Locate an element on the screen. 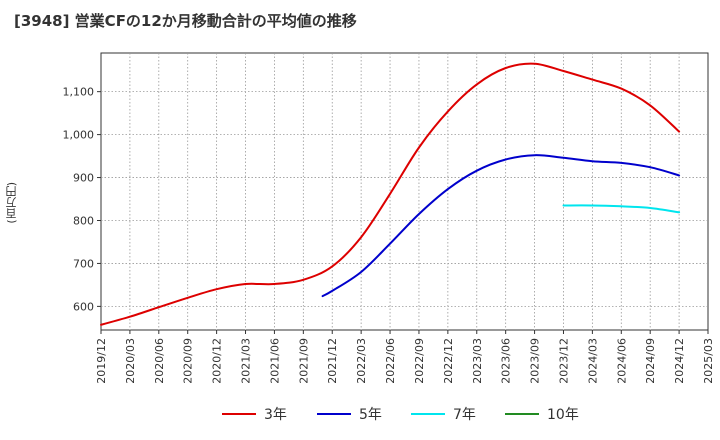 This screenshot has width=720, height=440. x-tick-label: 2023/03 is located at coordinates (477, 361).